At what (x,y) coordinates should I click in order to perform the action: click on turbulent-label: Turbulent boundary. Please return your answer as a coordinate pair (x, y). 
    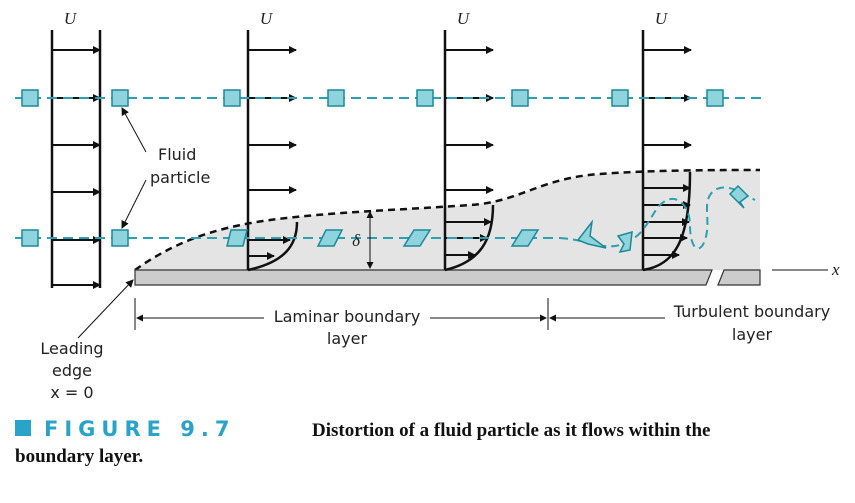
    Looking at the image, I should click on (751, 311).